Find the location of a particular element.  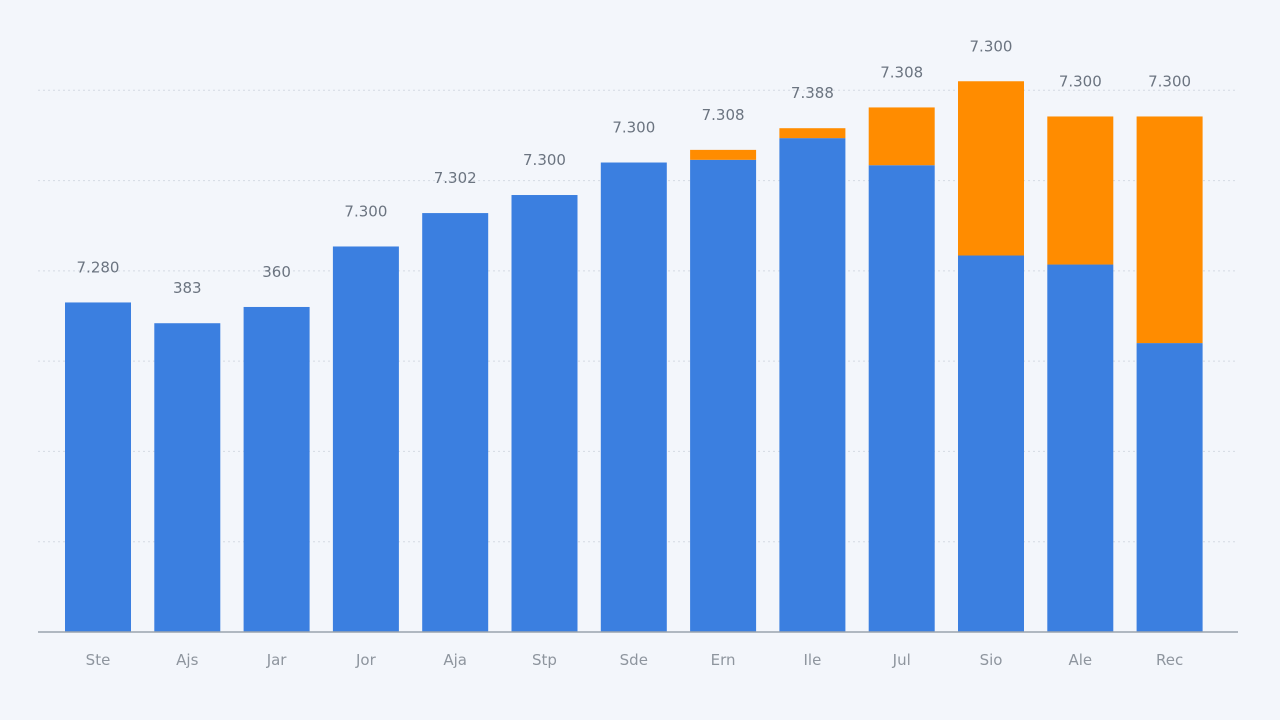

value-label-ile: 7.388 is located at coordinates (812, 93).